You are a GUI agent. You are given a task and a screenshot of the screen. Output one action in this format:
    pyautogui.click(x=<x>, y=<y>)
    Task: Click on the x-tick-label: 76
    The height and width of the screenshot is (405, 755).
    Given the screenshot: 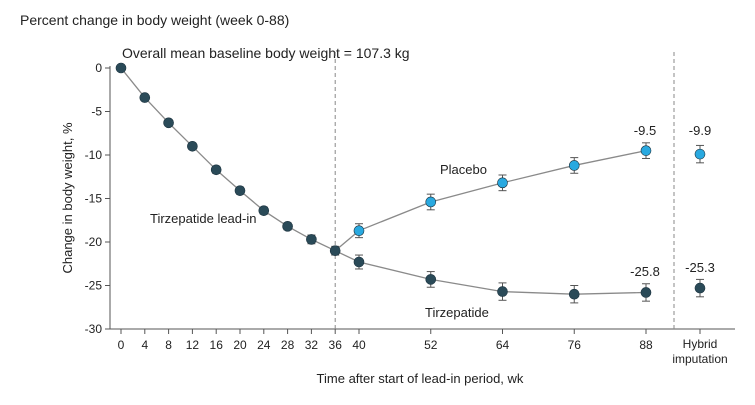 What is the action you would take?
    pyautogui.click(x=575, y=345)
    